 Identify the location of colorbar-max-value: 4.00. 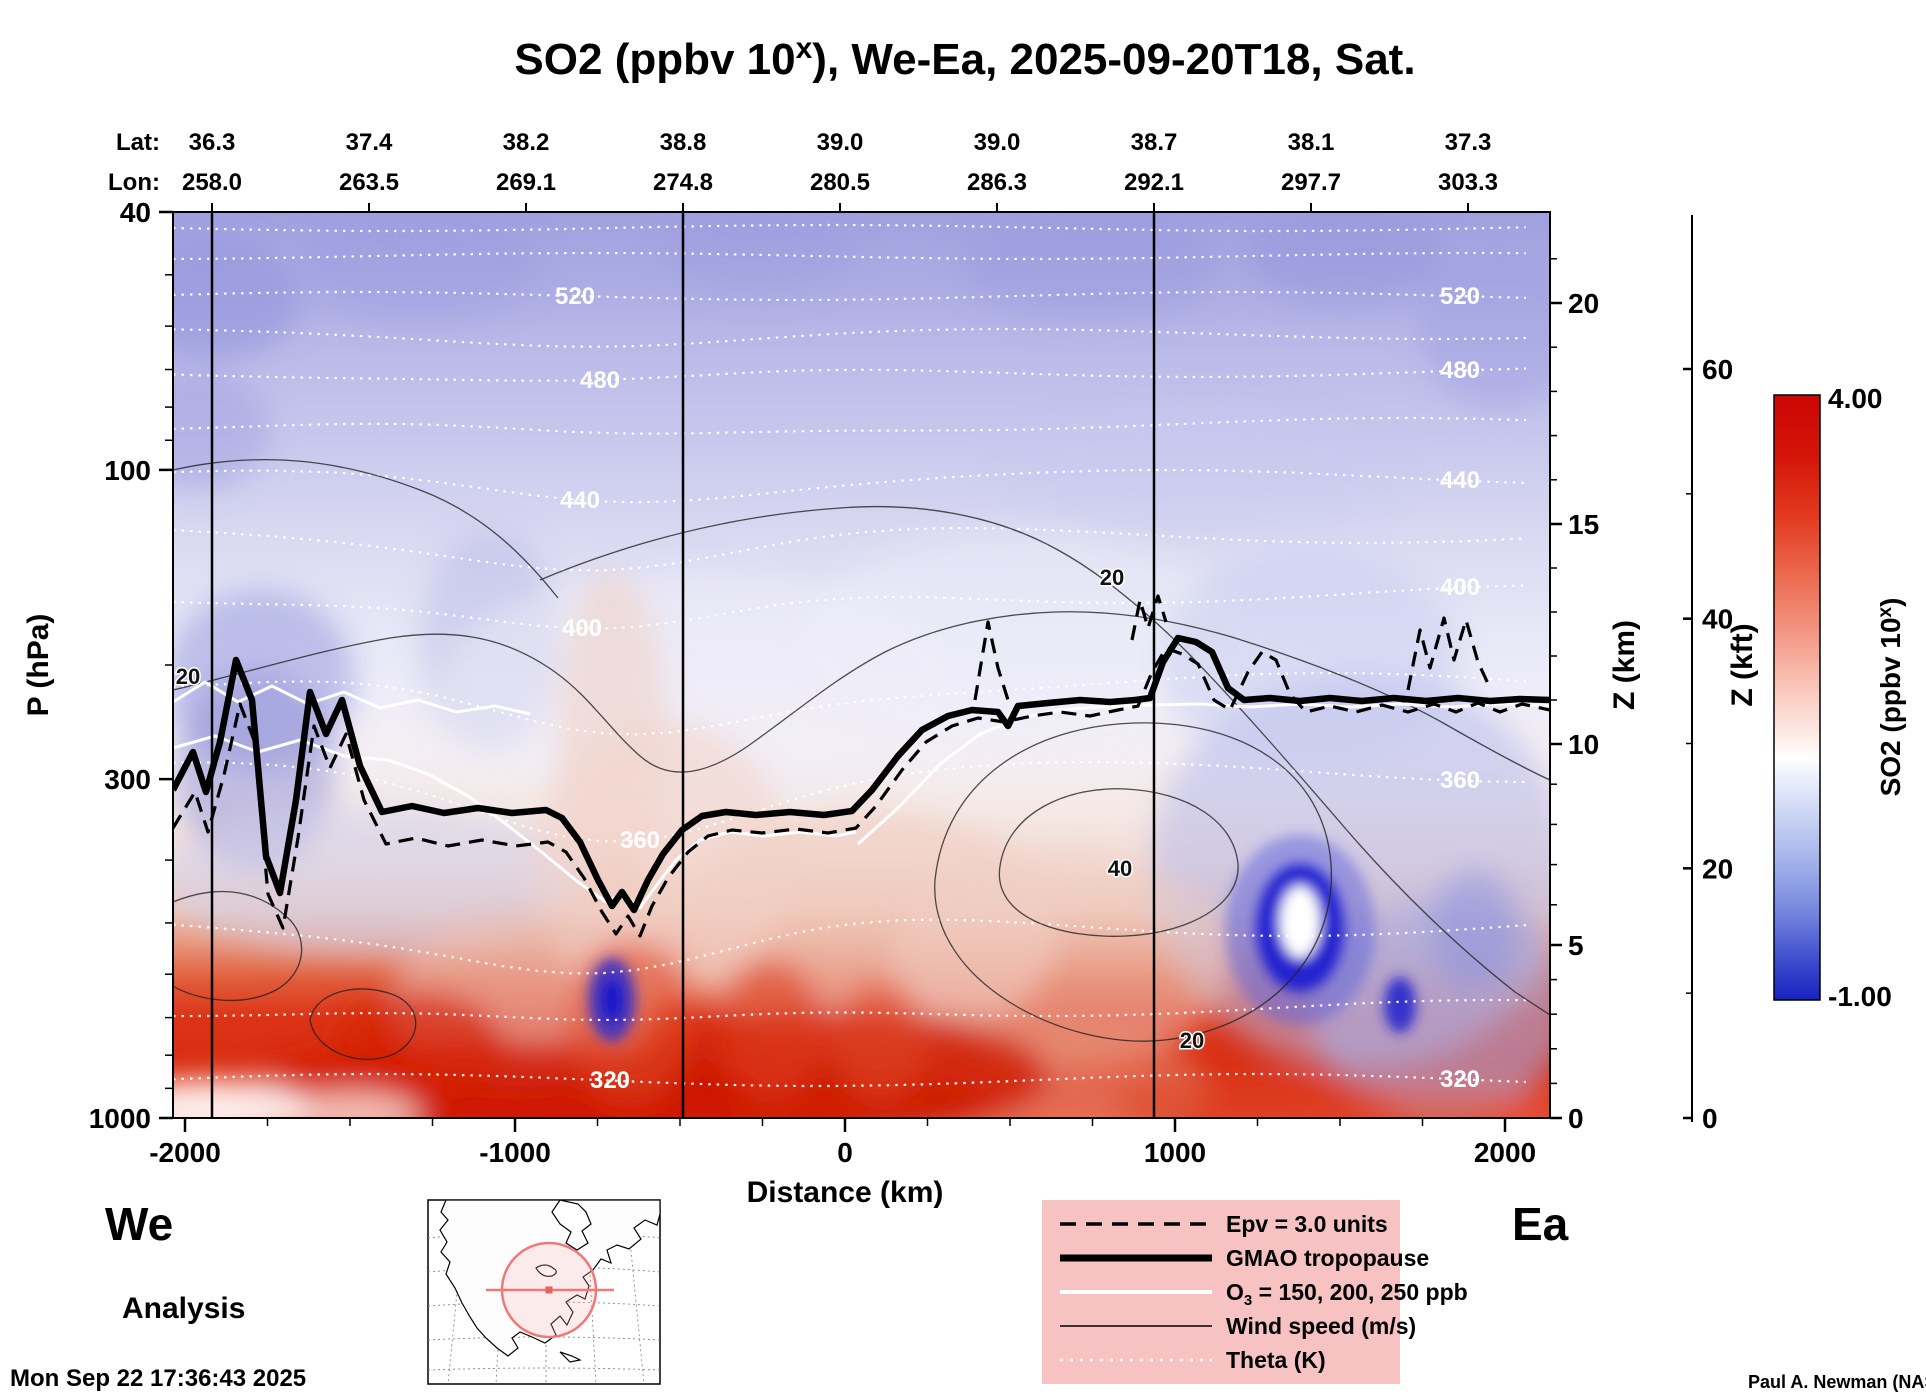
(1855, 398).